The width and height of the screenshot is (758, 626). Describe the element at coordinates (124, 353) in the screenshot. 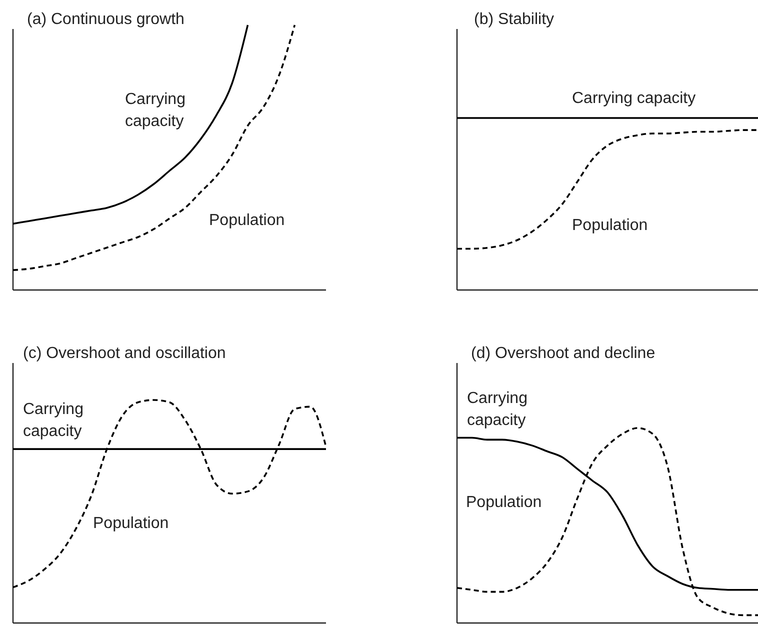

I see `chart-title: (c) Overshoot and oscillation` at that location.